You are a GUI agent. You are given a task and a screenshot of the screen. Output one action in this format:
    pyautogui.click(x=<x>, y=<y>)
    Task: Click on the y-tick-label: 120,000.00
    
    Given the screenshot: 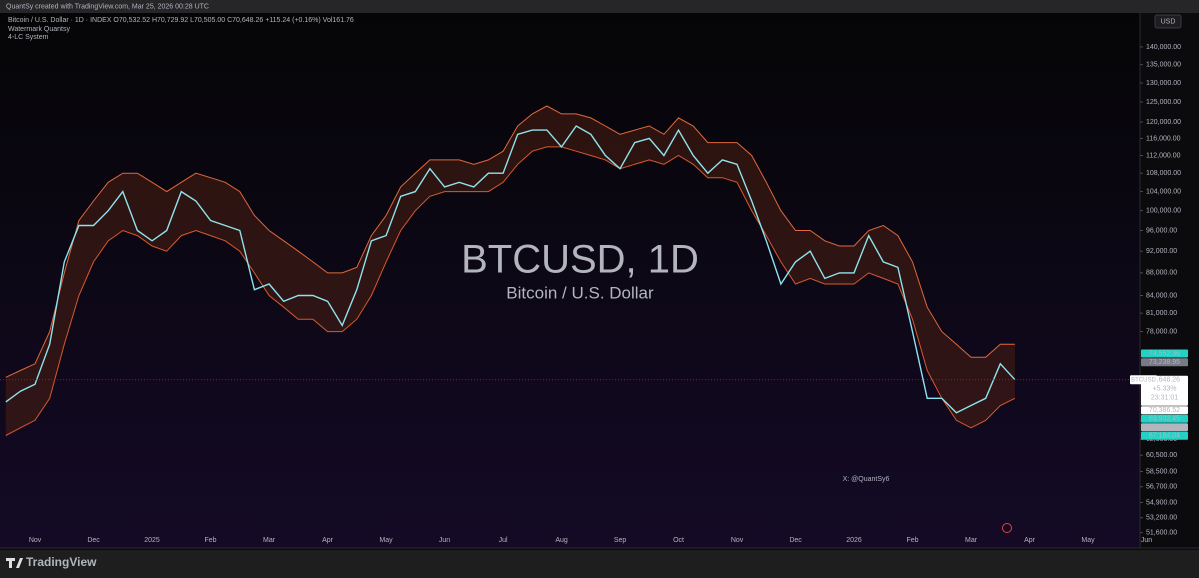 What is the action you would take?
    pyautogui.click(x=1163, y=122)
    